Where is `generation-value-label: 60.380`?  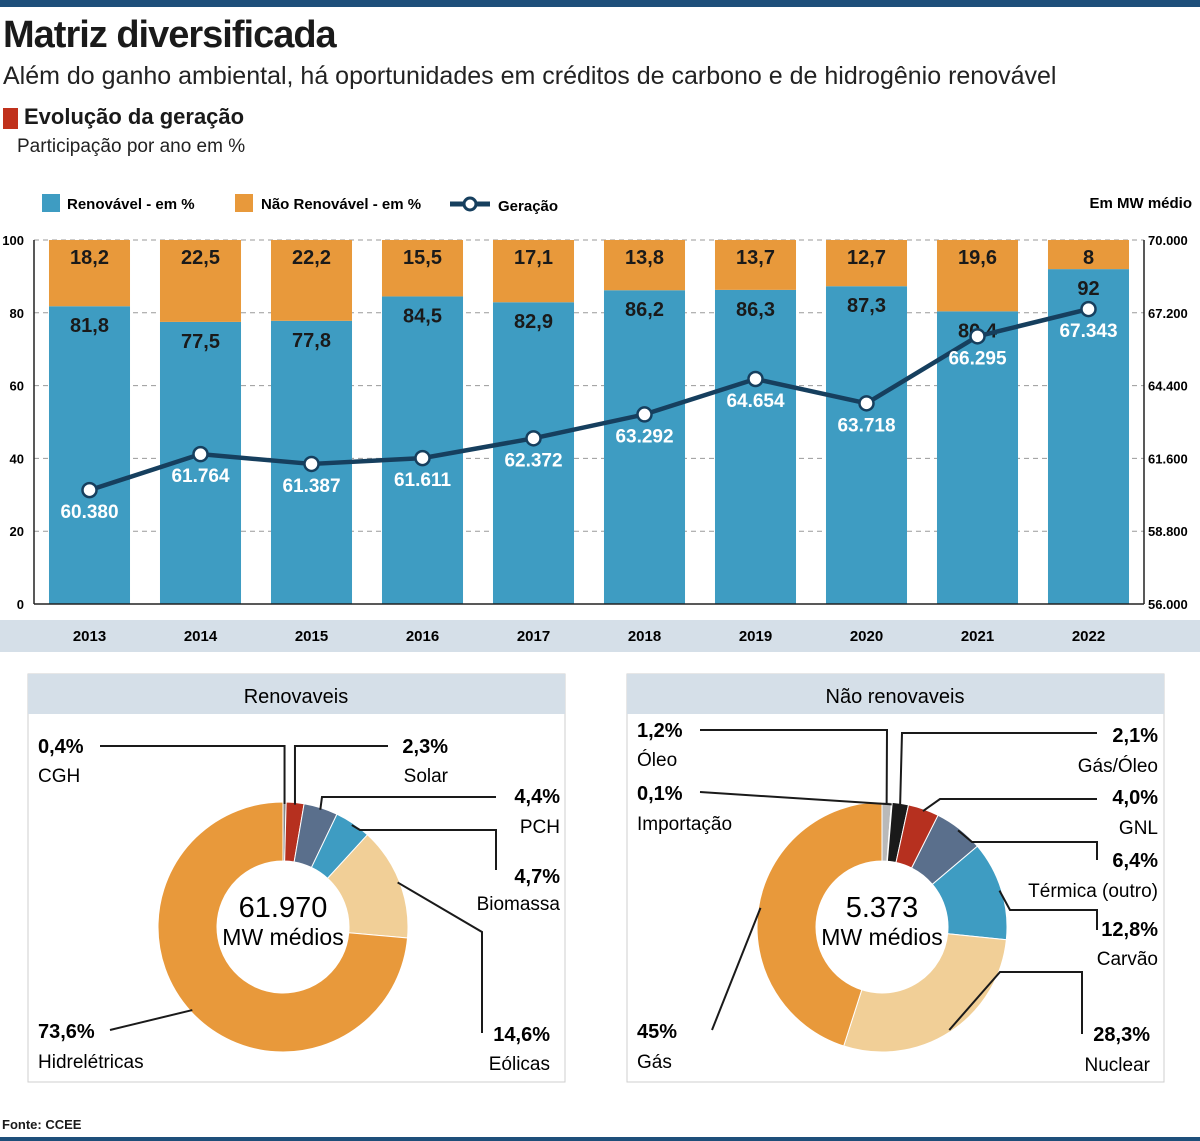 generation-value-label: 60.380 is located at coordinates (89, 512).